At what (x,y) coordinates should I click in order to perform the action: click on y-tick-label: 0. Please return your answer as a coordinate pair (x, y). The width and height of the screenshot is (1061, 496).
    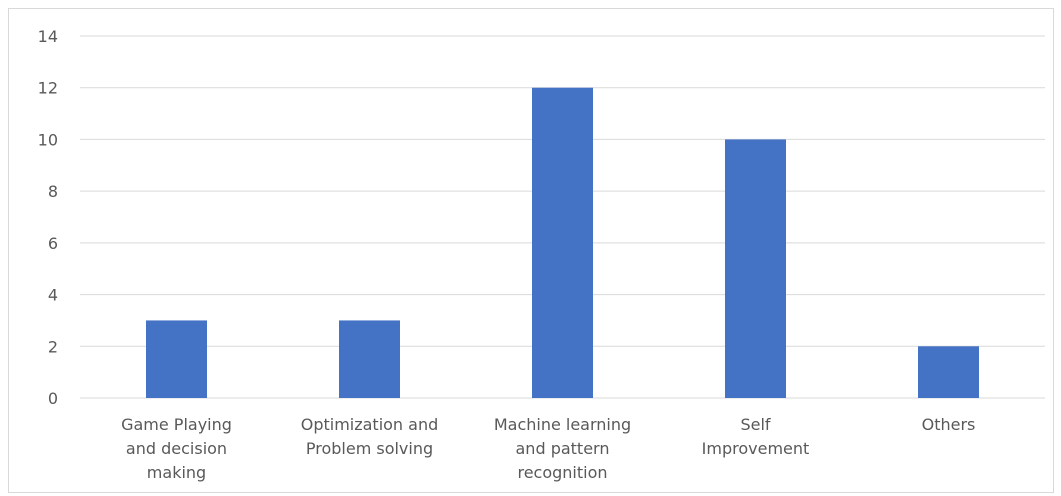
    Looking at the image, I should click on (53, 398).